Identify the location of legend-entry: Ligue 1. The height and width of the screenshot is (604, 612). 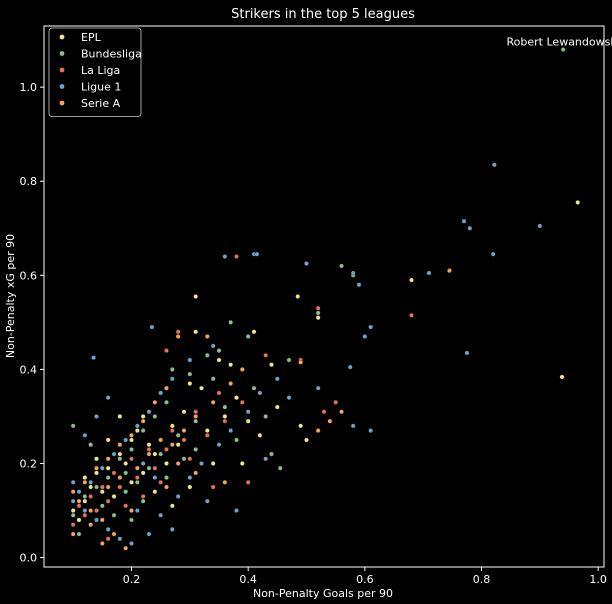
(101, 87).